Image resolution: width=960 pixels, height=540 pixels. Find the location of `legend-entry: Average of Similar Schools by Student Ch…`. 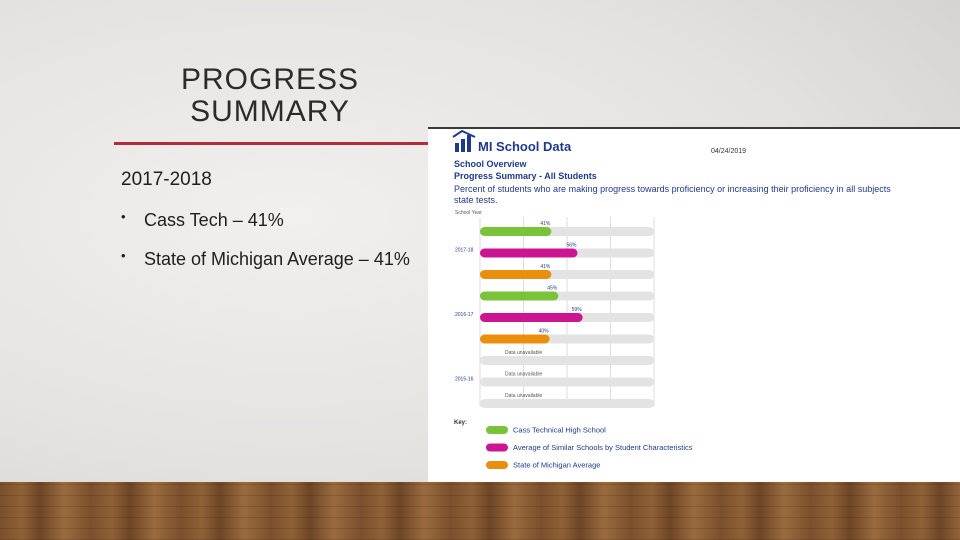

legend-entry: Average of Similar Schools by Student Ch… is located at coordinates (603, 447).